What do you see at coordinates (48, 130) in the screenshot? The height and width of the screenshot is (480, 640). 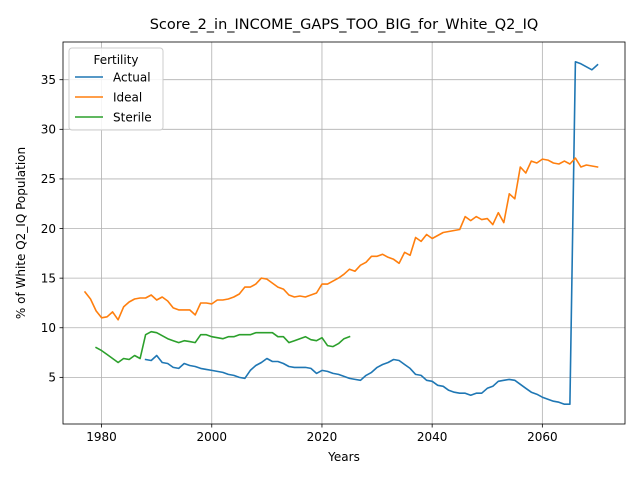 I see `y-tick-label: 30` at bounding box center [48, 130].